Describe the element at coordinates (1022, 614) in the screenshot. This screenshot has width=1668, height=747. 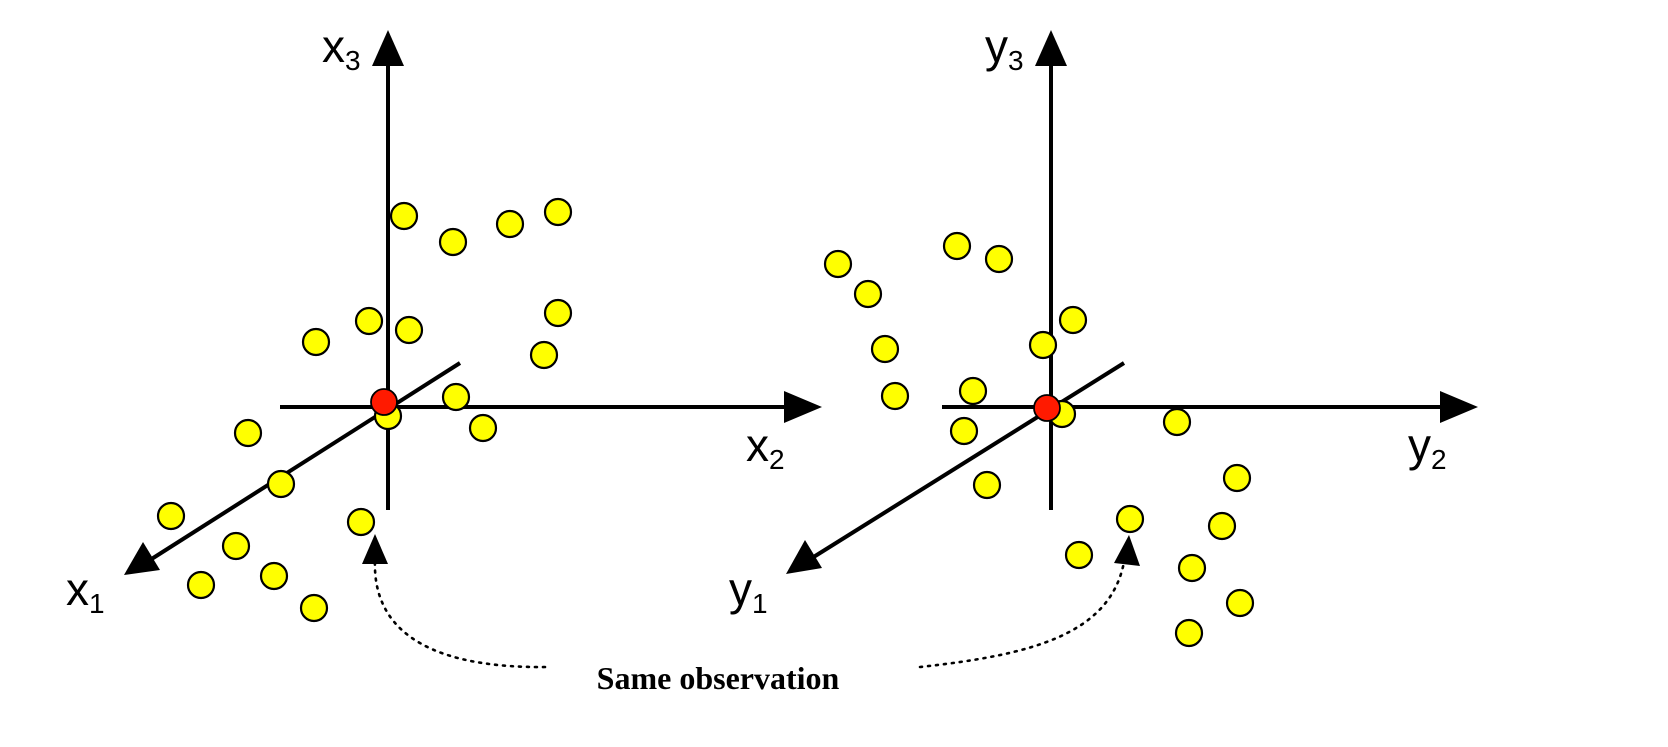
I see `right-dotted-connector` at that location.